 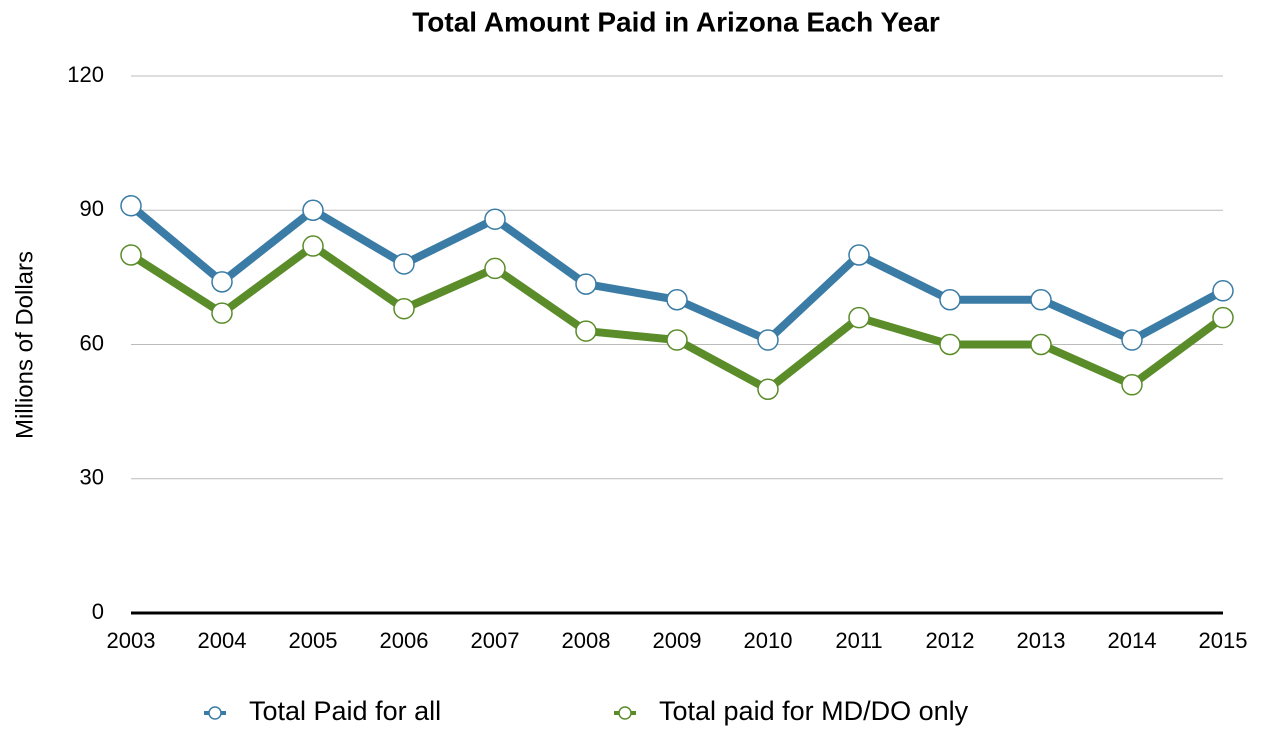 I want to click on x-tick-label: 2003, so click(x=131, y=640).